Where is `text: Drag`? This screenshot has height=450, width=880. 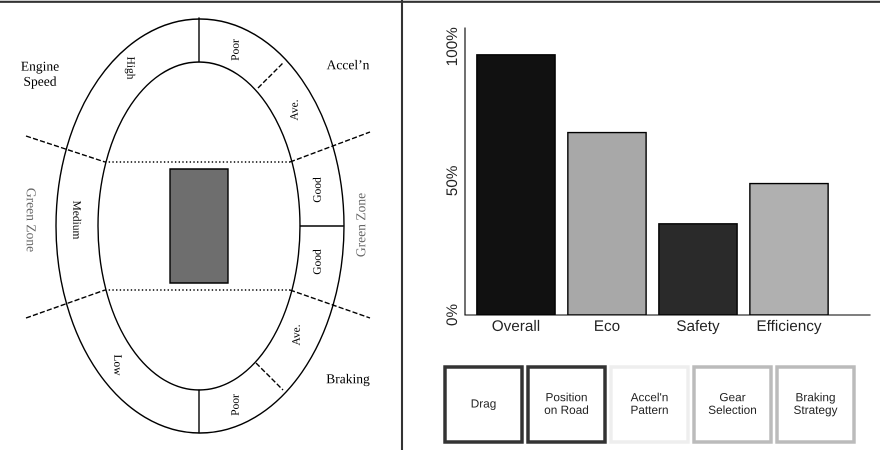 text: Drag is located at coordinates (484, 404).